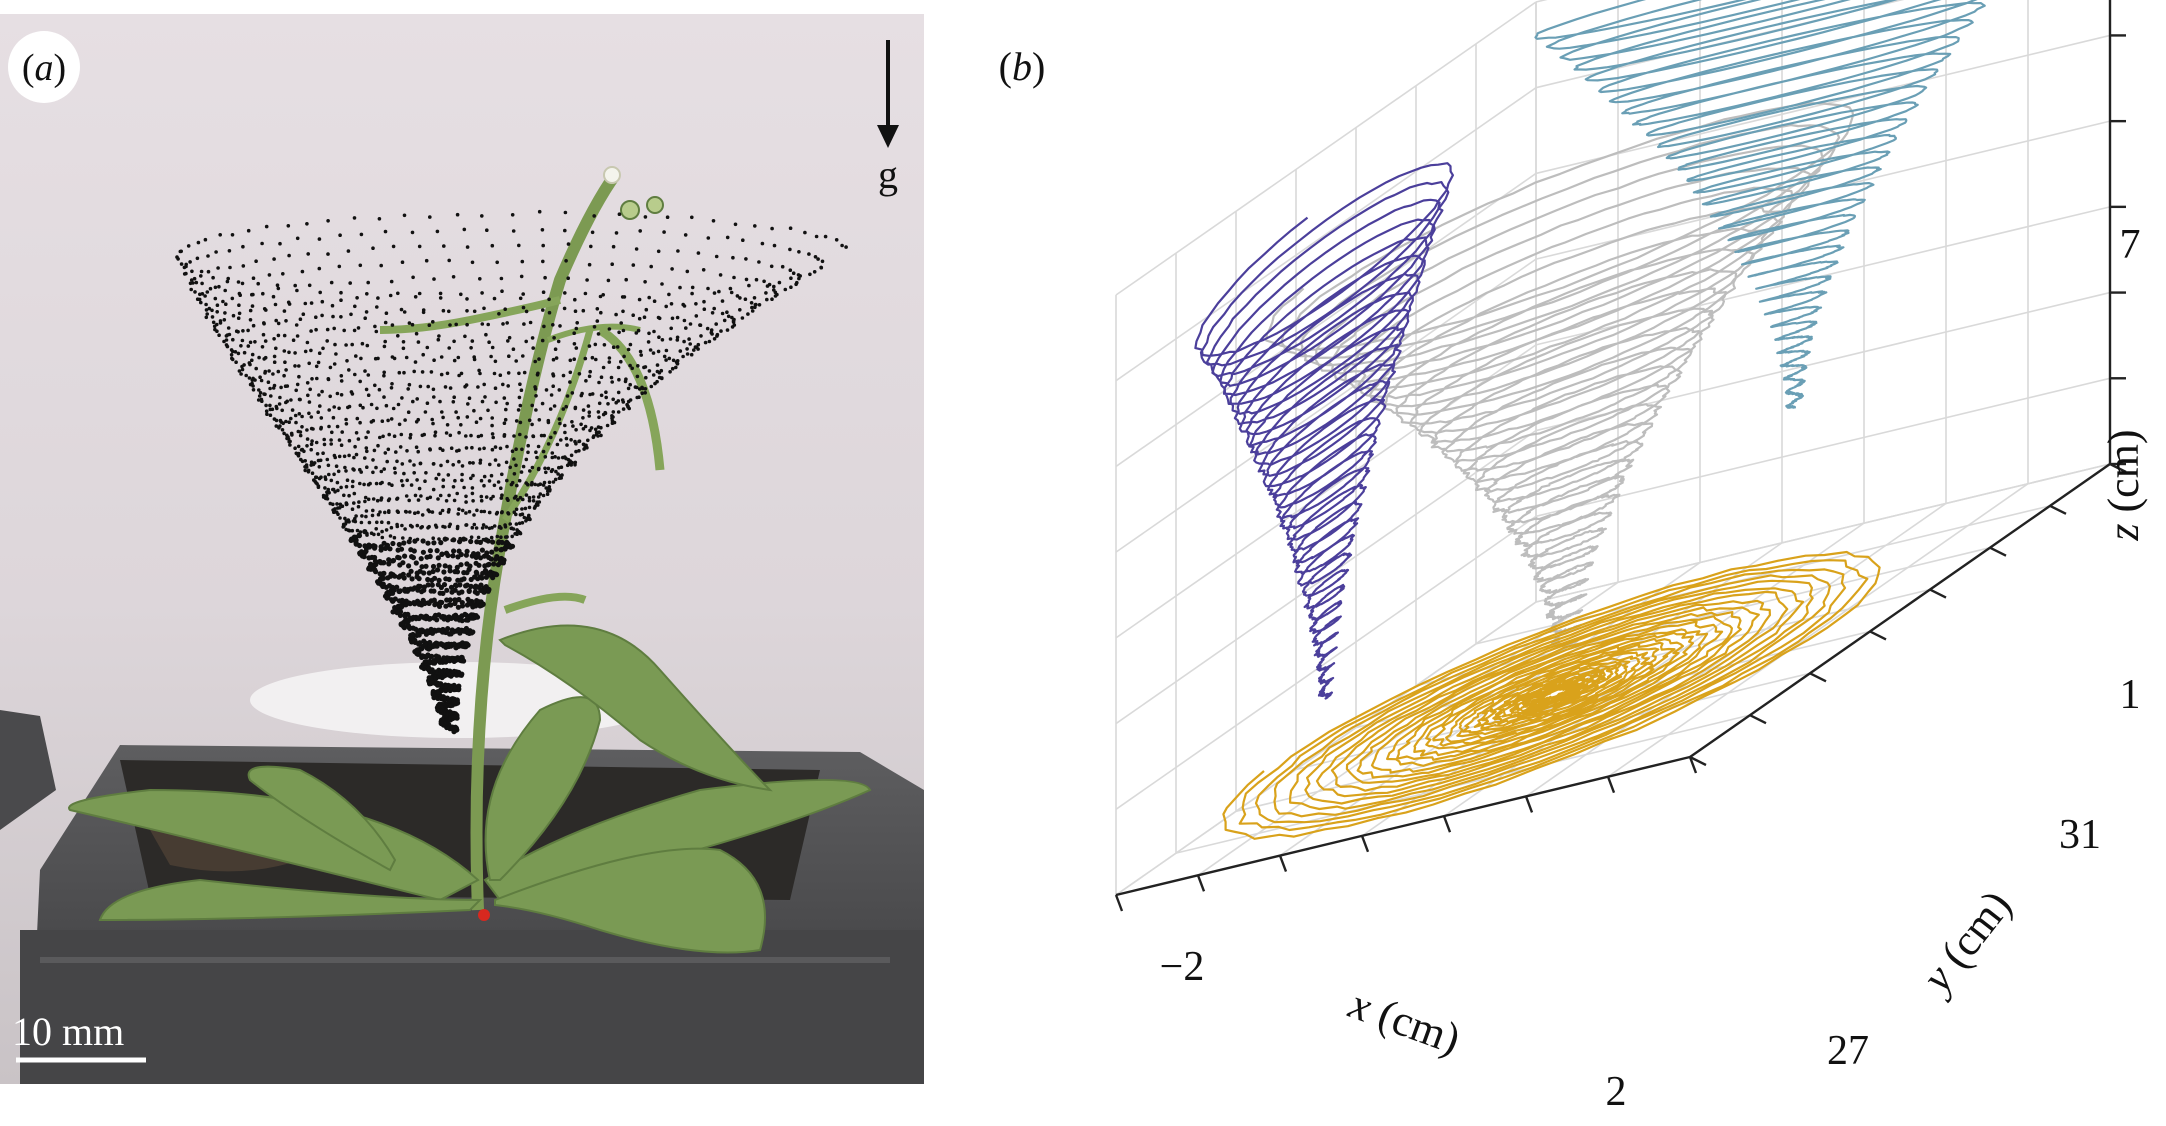  What do you see at coordinates (1760, 204) in the screenshot?
I see `yz-projection-path` at bounding box center [1760, 204].